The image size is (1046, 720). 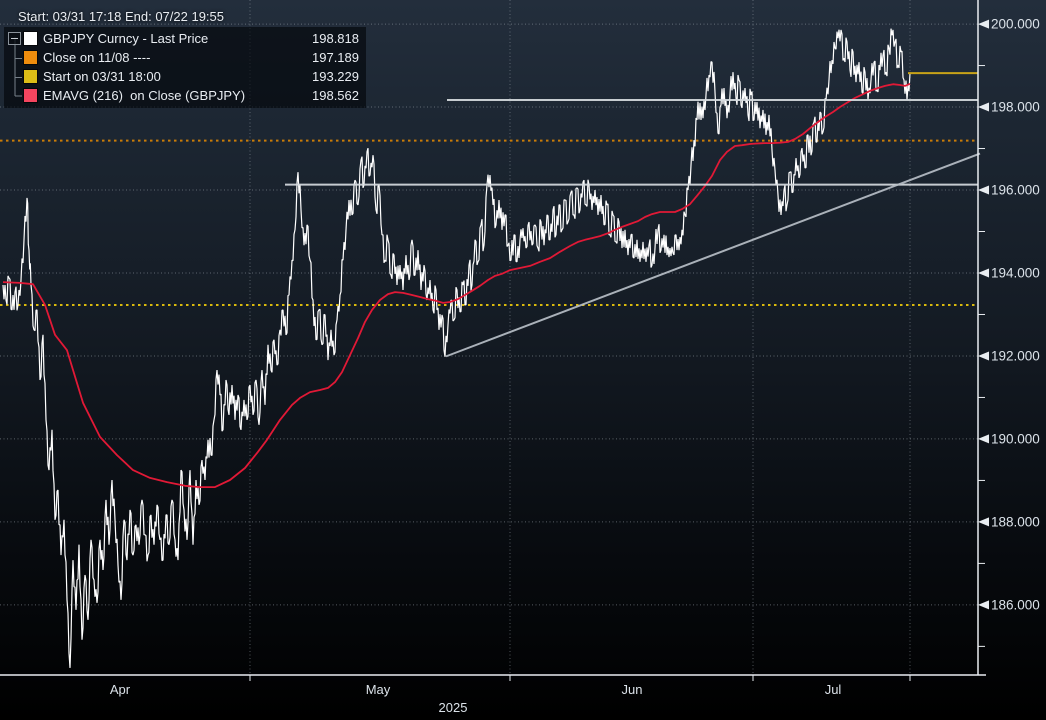 I want to click on x-axis-month-label: Jul, so click(x=833, y=689).